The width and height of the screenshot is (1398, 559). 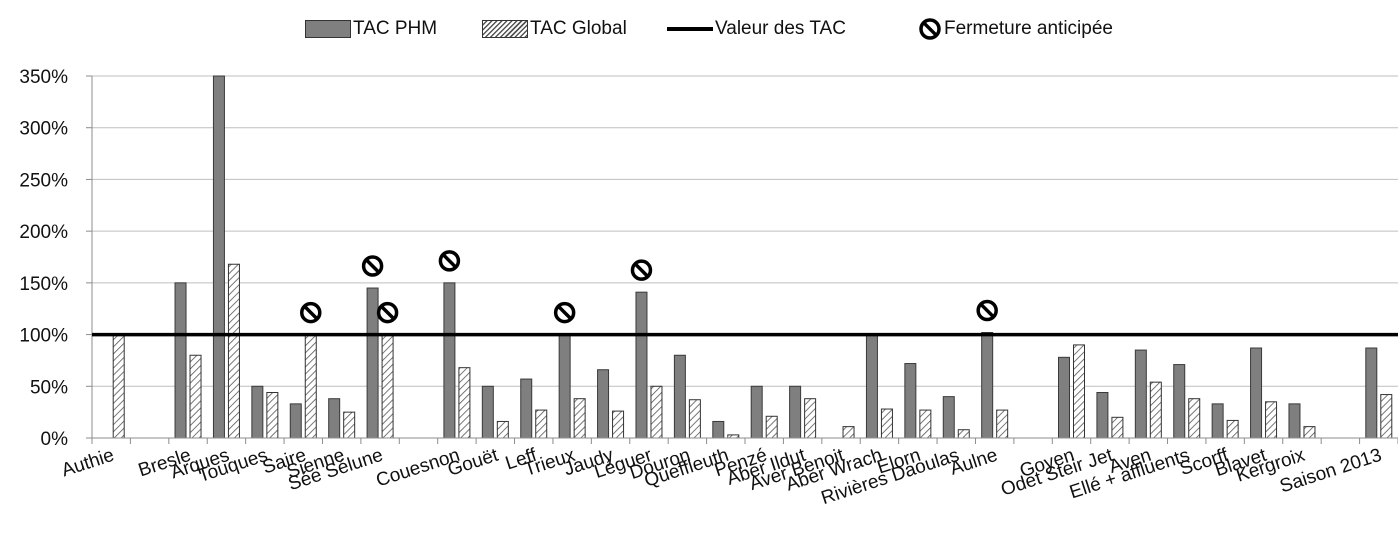 I want to click on legend-item-global: TAC Global, so click(x=554, y=29).